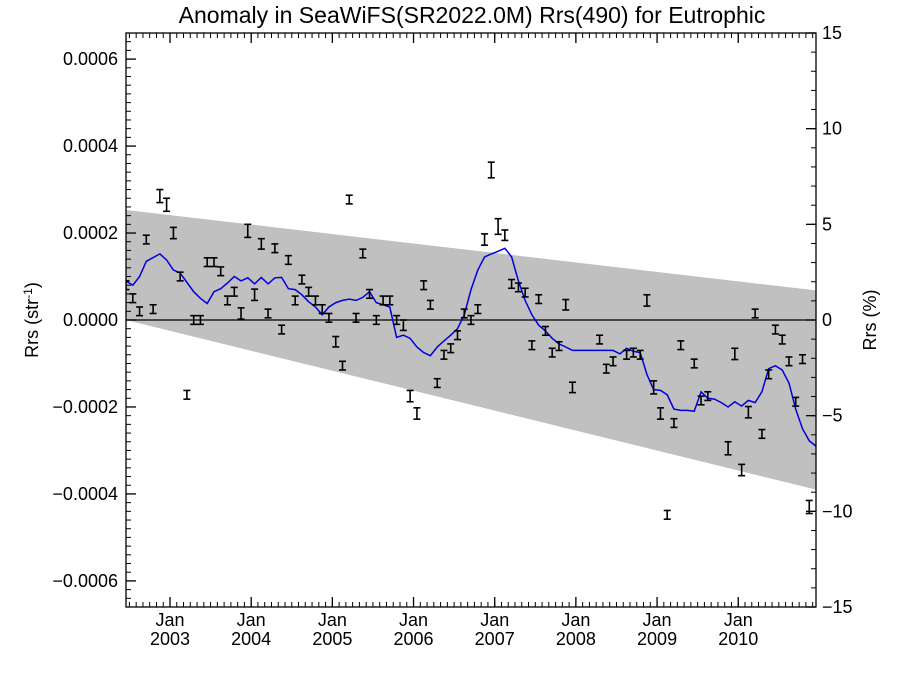  I want to click on y-left-tick-label: −0.0006, so click(85, 581).